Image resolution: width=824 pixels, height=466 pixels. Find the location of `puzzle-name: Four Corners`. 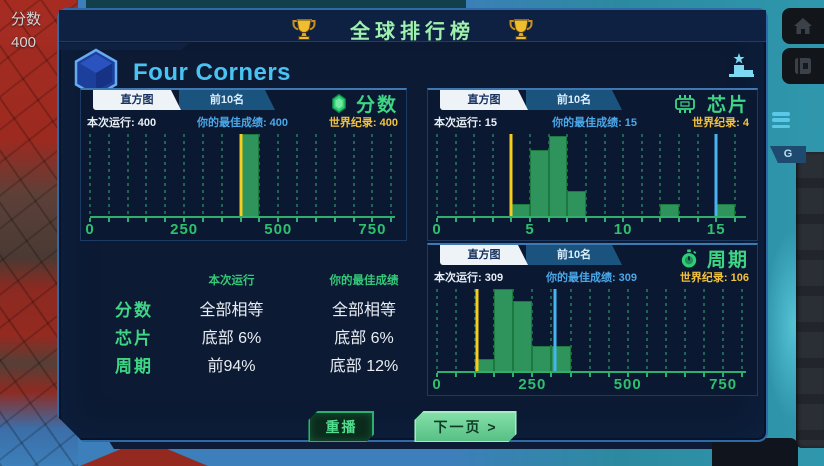

puzzle-name: Four Corners is located at coordinates (212, 72).